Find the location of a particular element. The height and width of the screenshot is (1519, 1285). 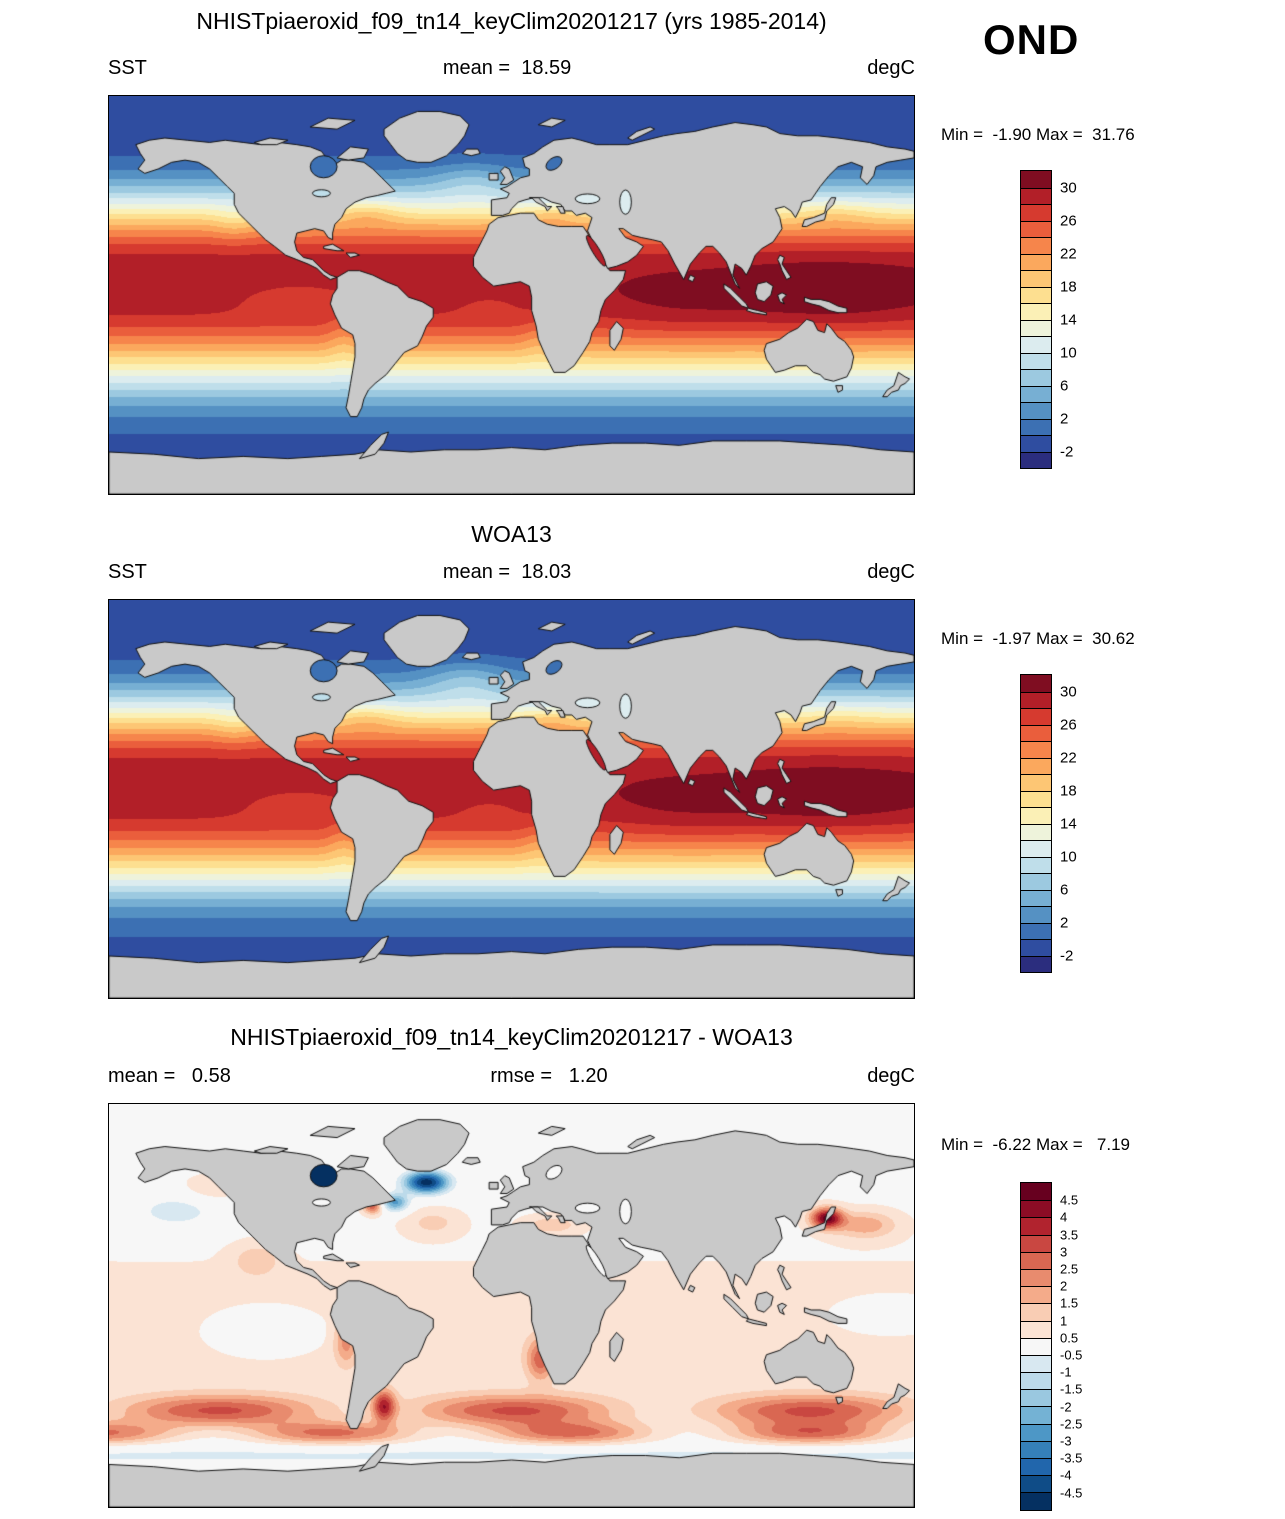

panel2-colorbar: 30 26 22 18 14 10 6 2 -2 is located at coordinates (1048, 823).